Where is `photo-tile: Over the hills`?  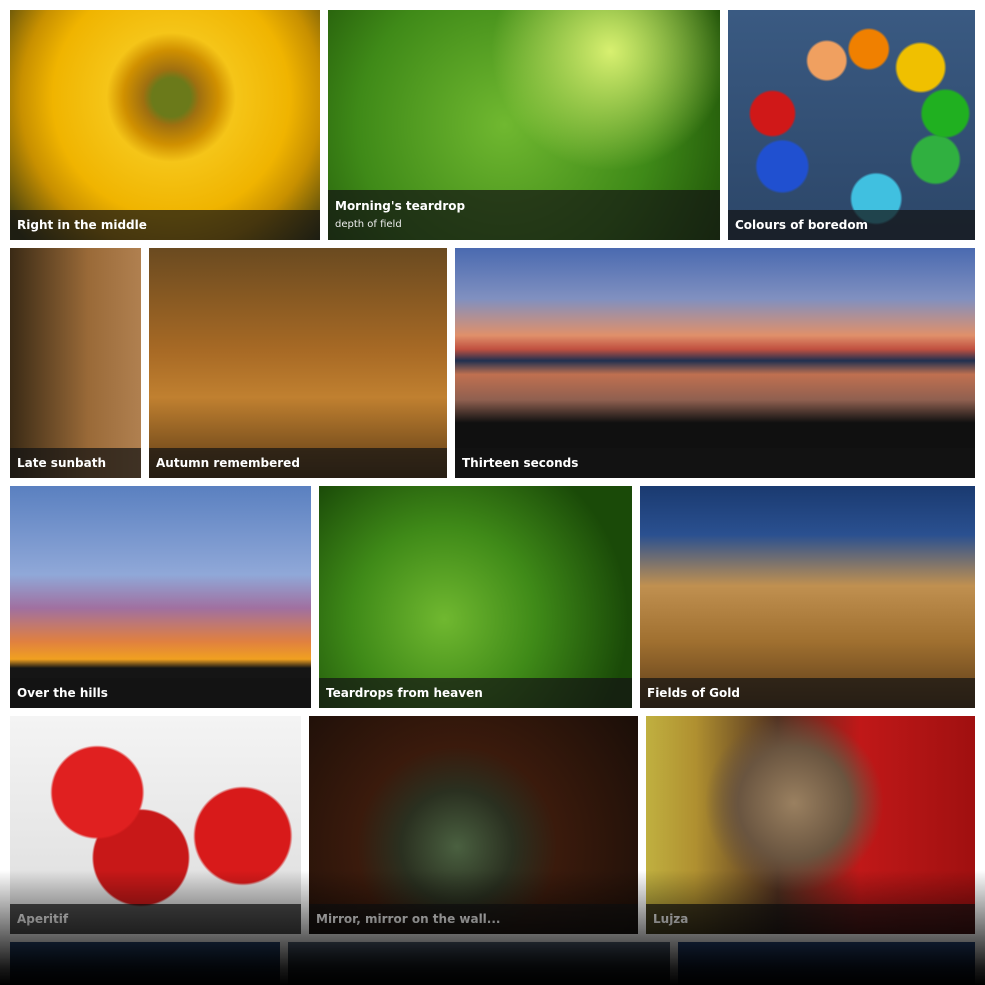
photo-tile: Over the hills is located at coordinates (160, 597).